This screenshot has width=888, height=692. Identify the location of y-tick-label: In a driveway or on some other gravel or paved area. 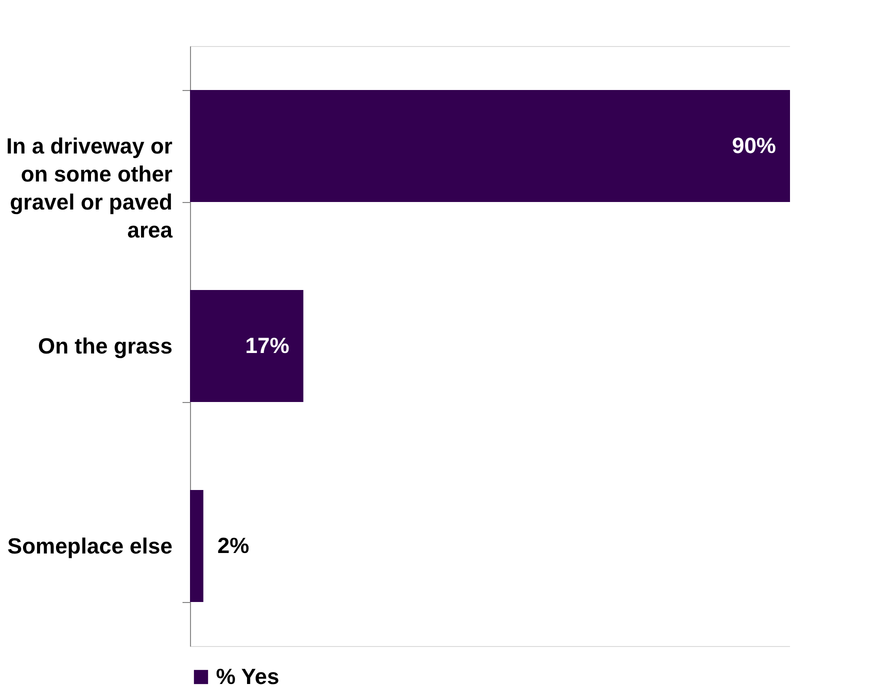
(90, 188).